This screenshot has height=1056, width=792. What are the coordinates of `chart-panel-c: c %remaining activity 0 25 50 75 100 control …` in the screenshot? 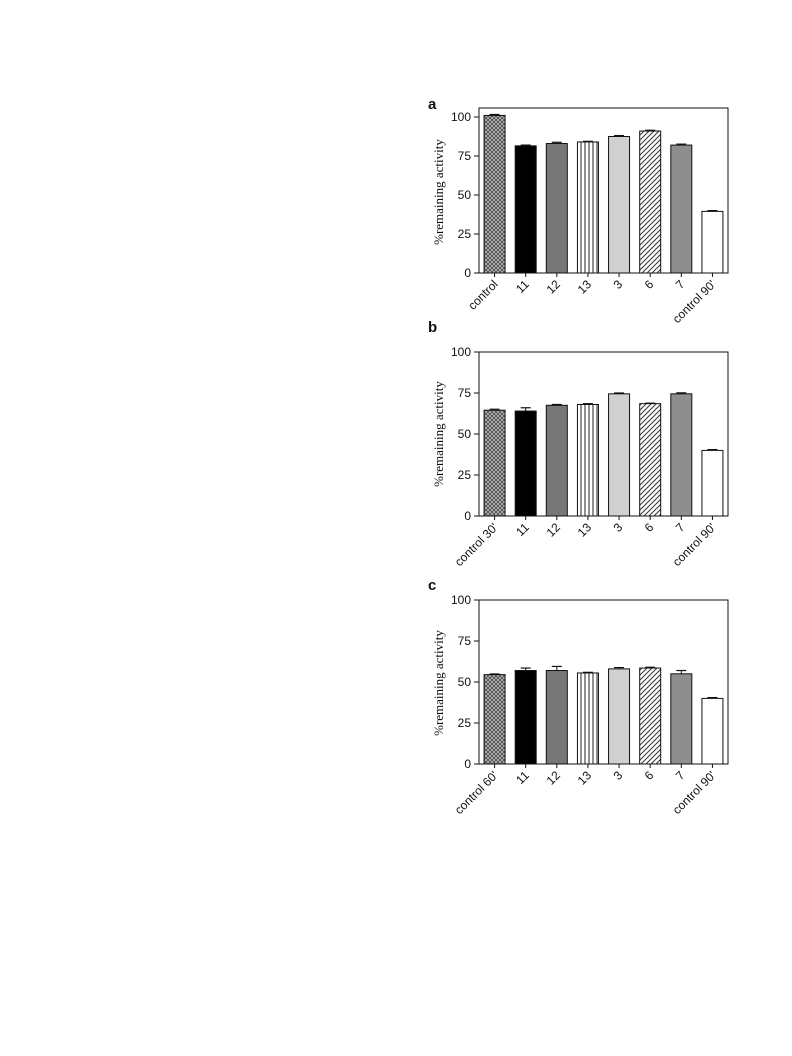 It's located at (578, 697).